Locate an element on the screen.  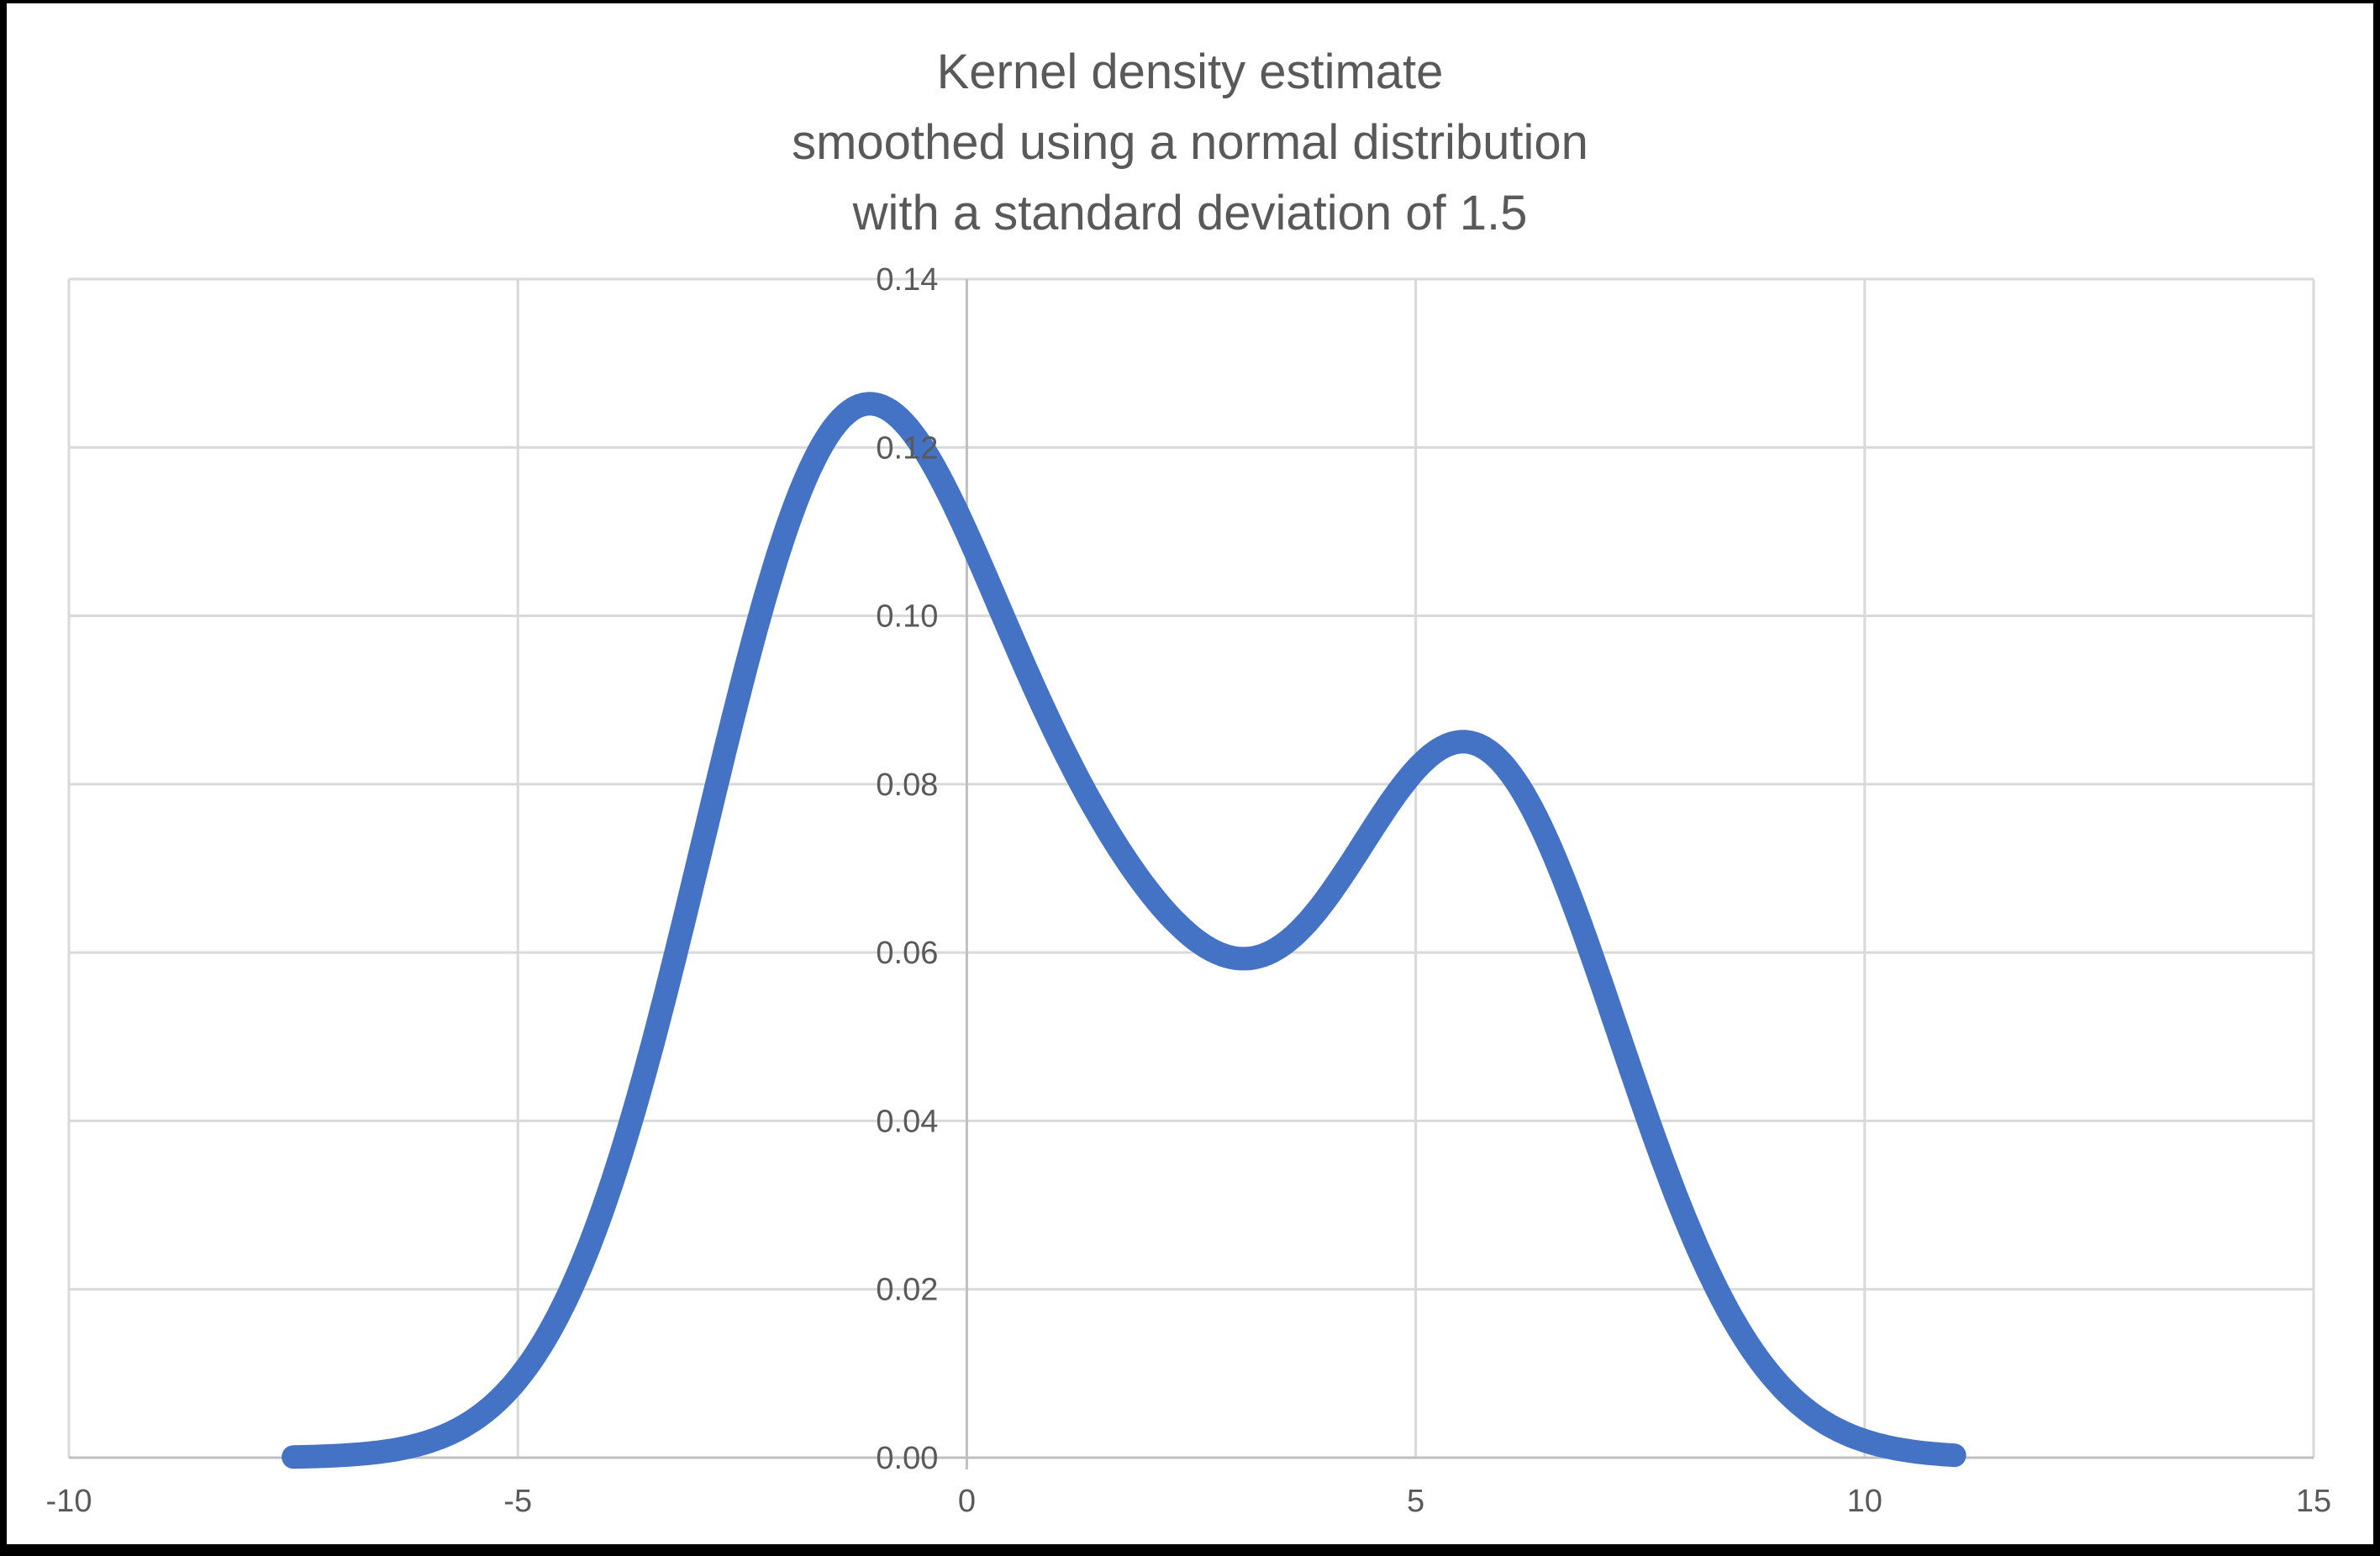
y-axis-tick-label: 0.10 is located at coordinates (907, 617).